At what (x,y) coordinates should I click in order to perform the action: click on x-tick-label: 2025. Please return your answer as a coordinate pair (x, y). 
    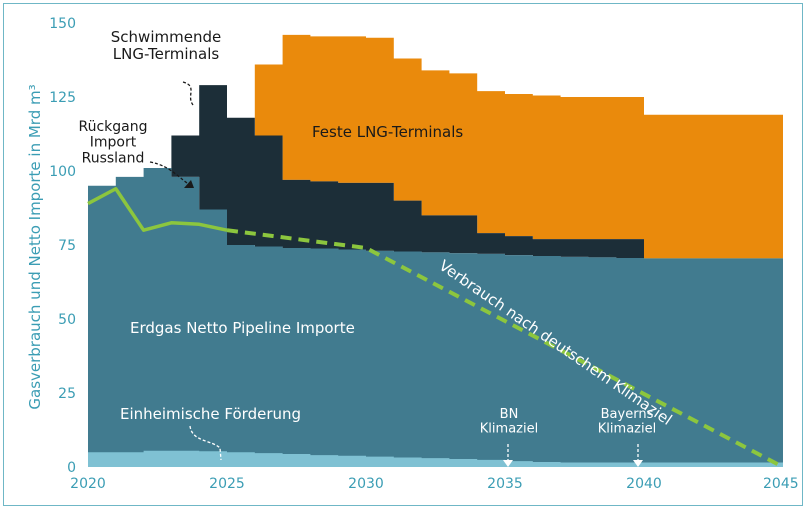
    Looking at the image, I should click on (227, 484).